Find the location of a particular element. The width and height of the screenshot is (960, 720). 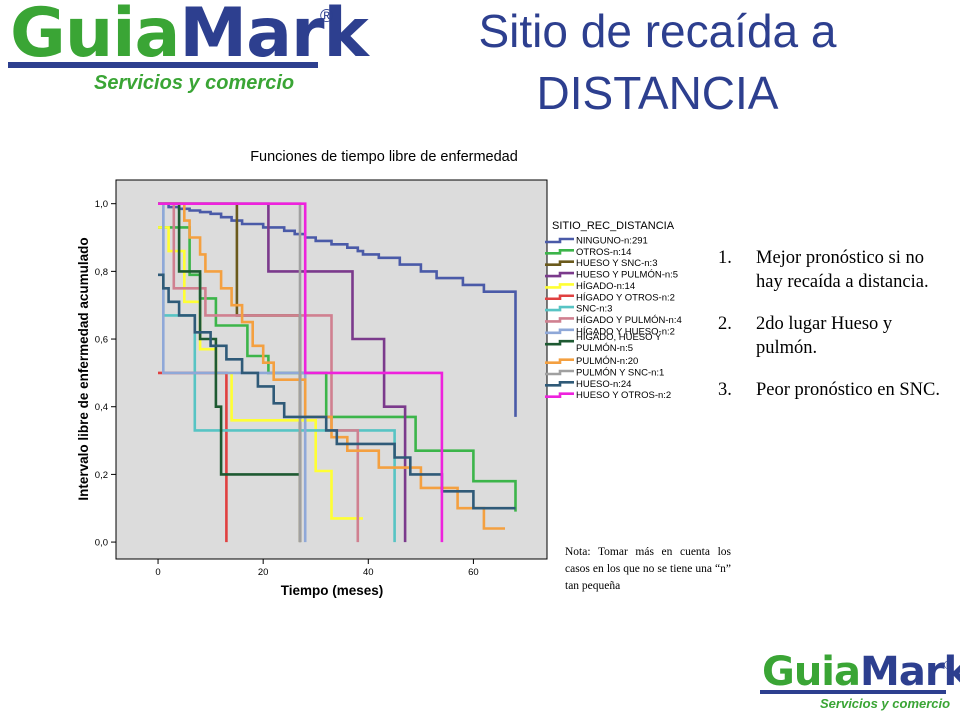

finding-number: 3. is located at coordinates (725, 390).